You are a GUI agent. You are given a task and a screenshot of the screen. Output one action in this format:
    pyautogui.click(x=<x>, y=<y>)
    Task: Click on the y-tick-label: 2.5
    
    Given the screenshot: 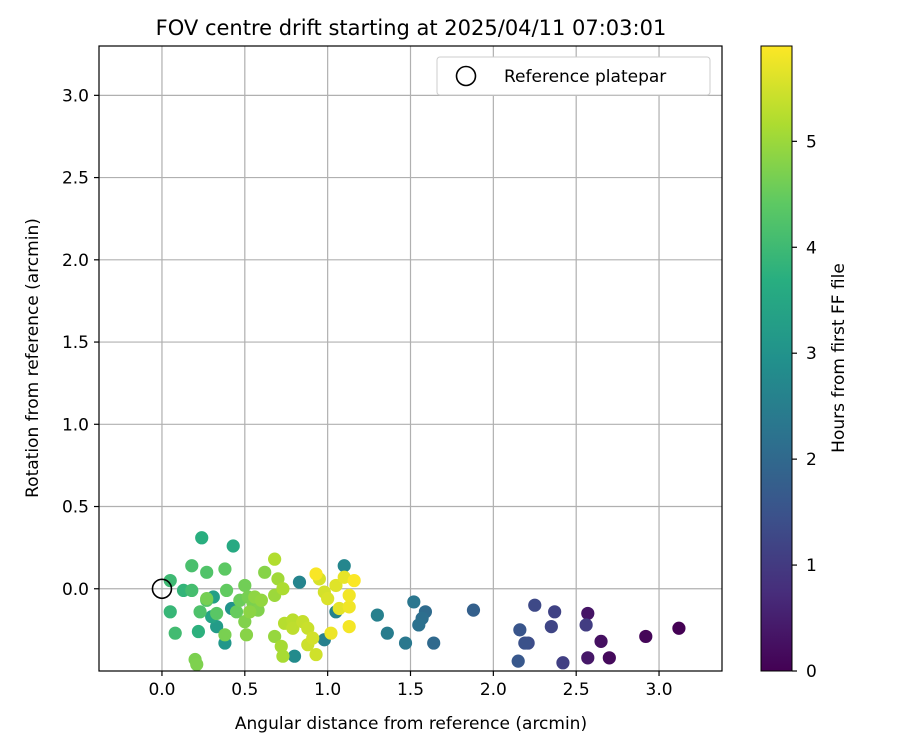 What is the action you would take?
    pyautogui.click(x=75, y=179)
    